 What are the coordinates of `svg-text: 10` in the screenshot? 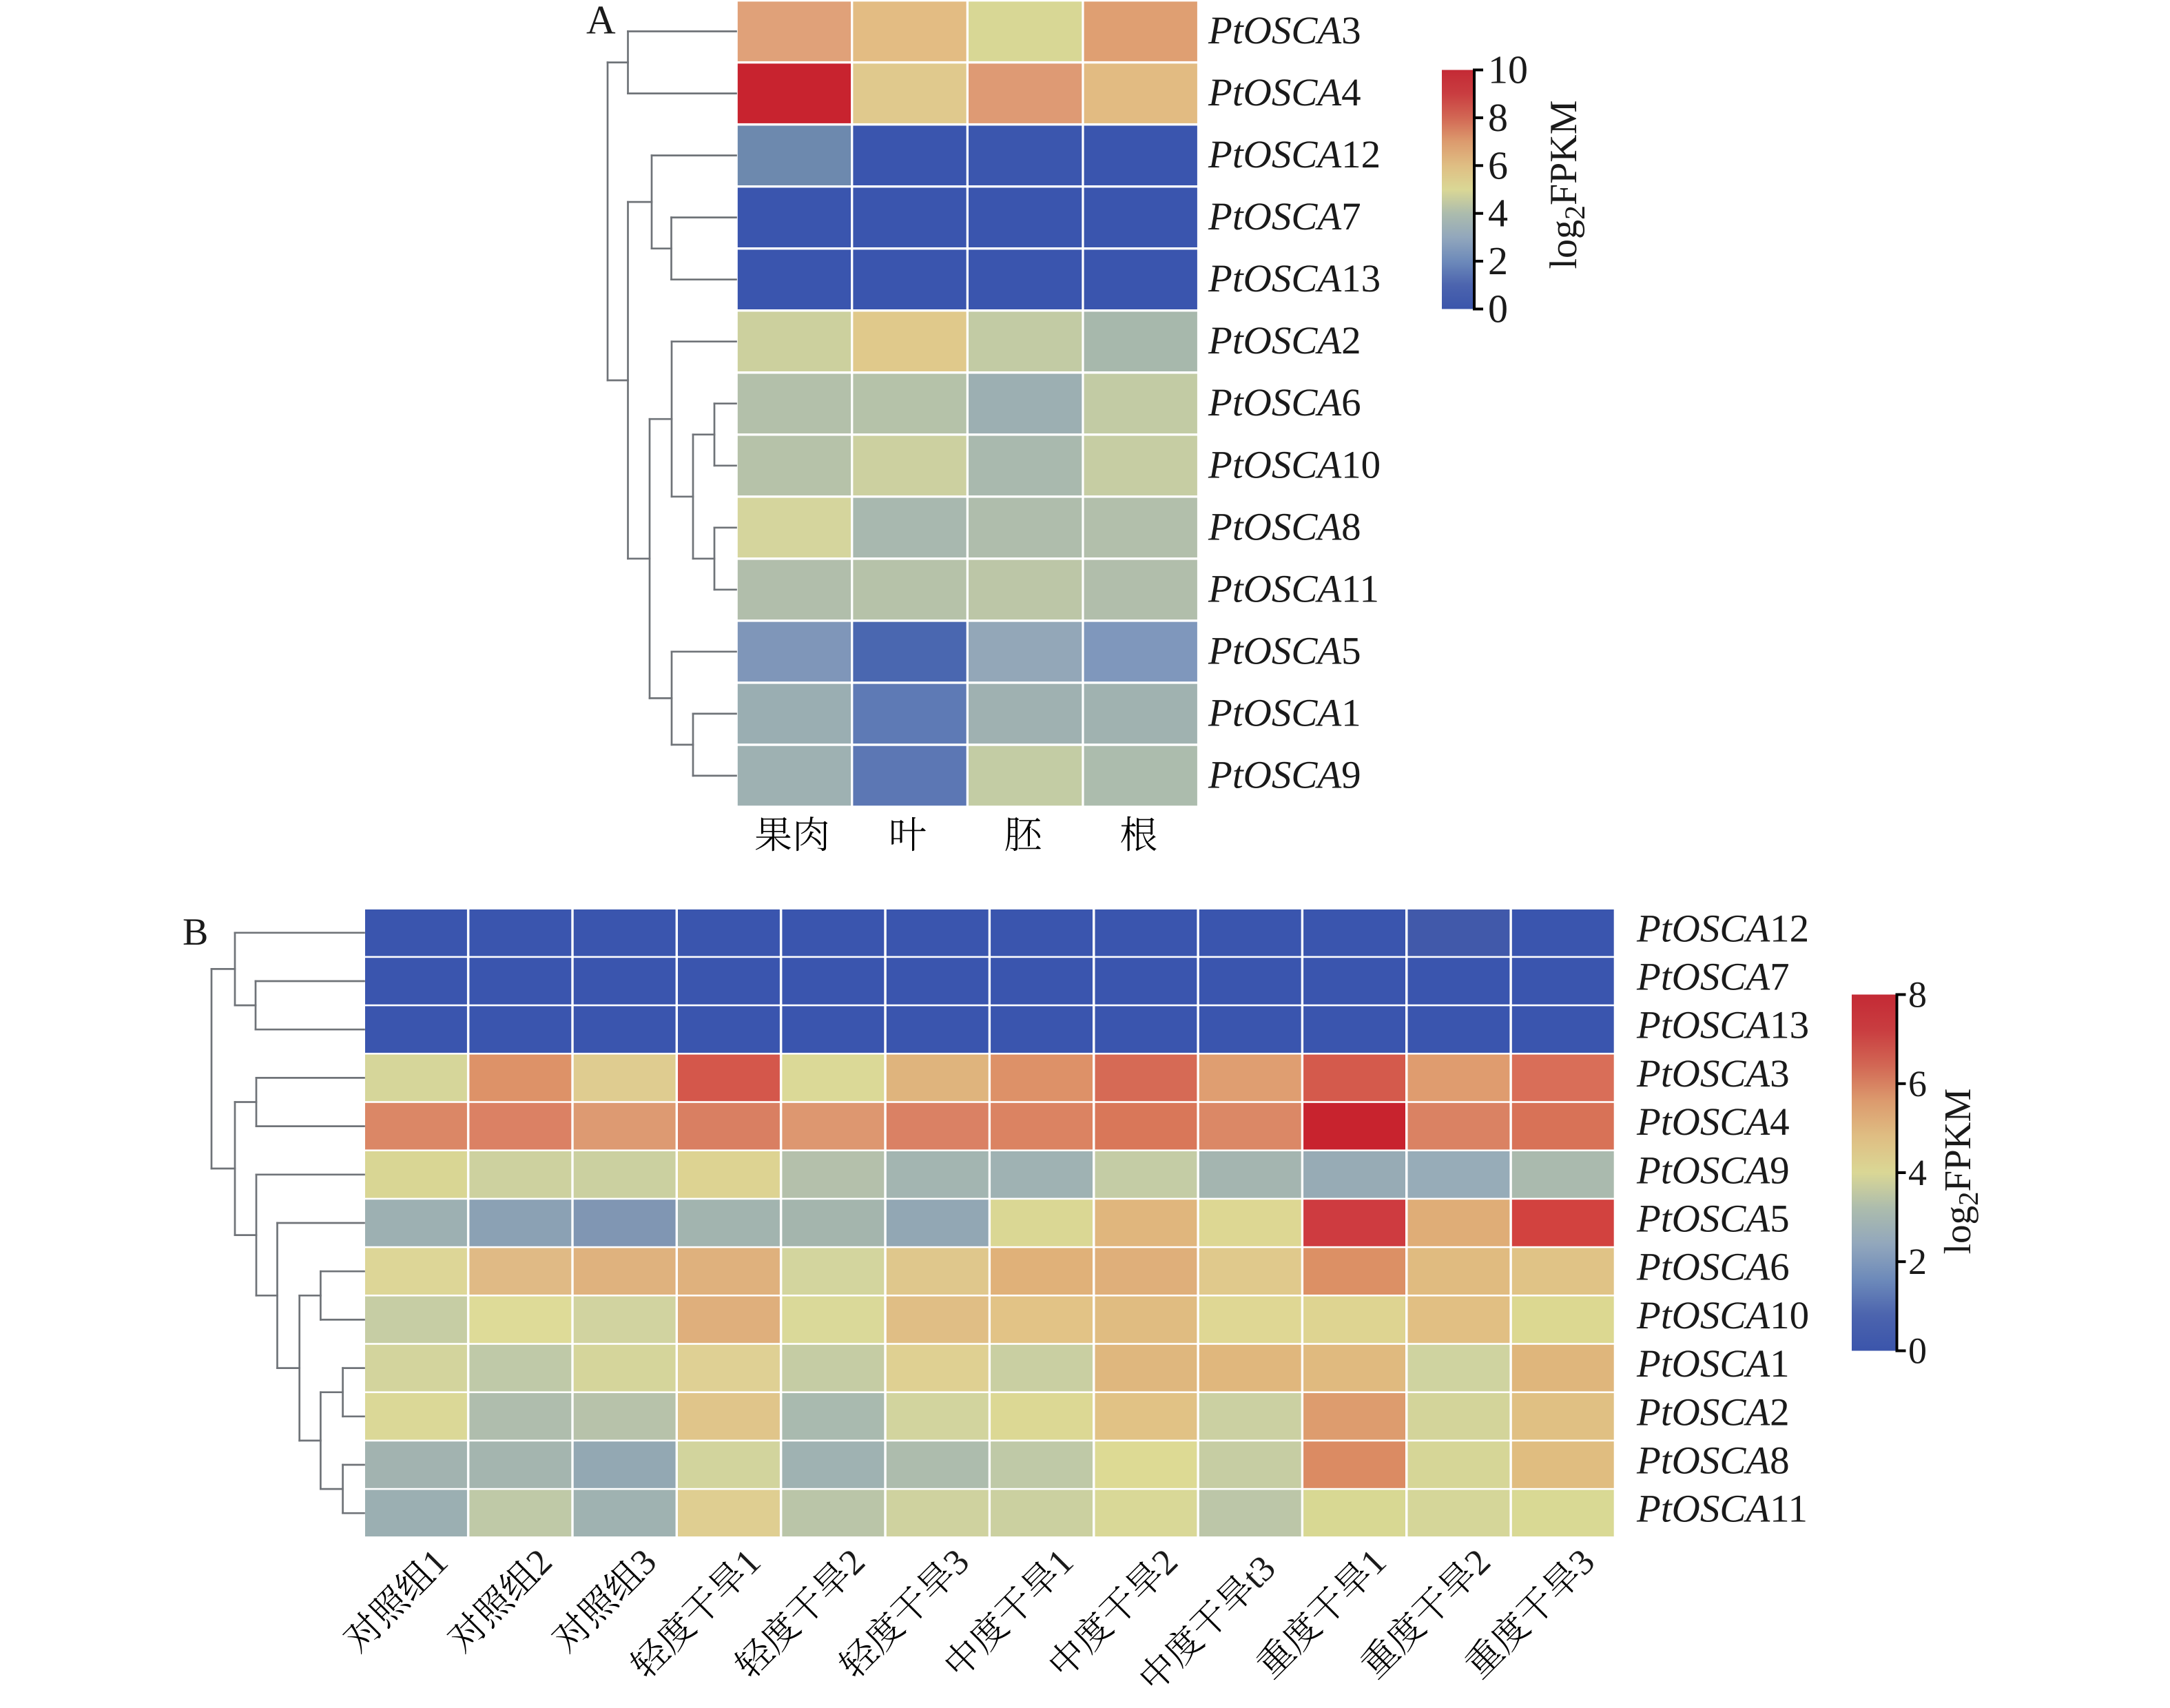 It's located at (1508, 70).